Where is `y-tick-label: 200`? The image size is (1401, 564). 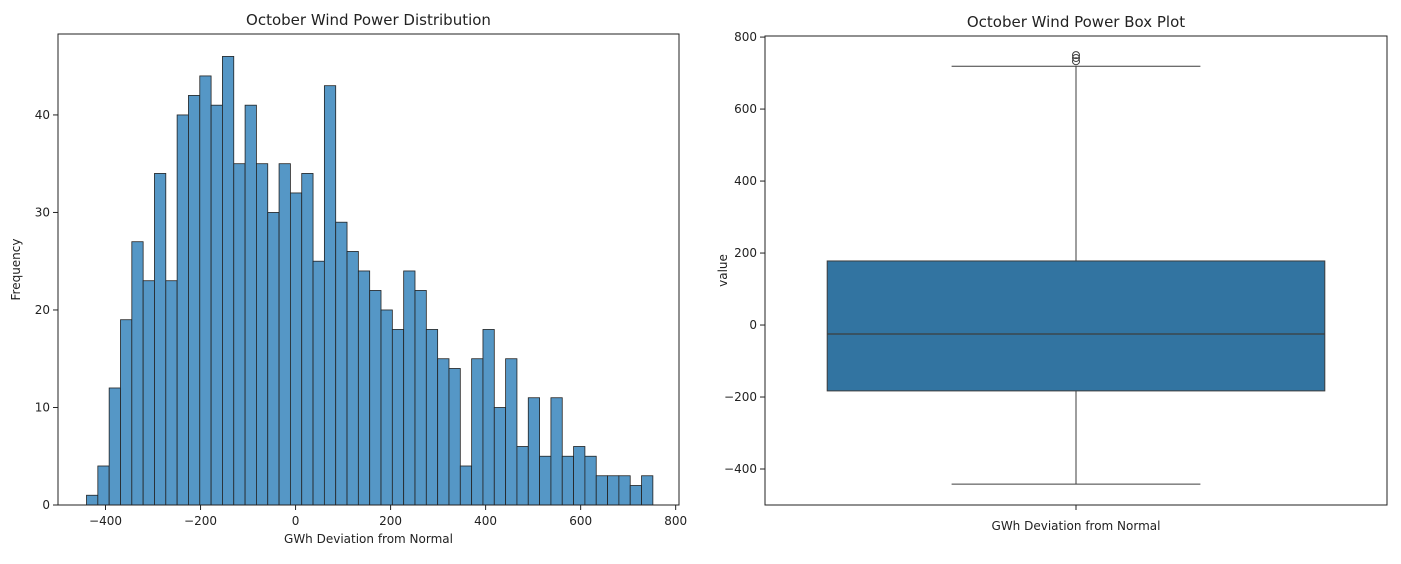
y-tick-label: 200 is located at coordinates (745, 253).